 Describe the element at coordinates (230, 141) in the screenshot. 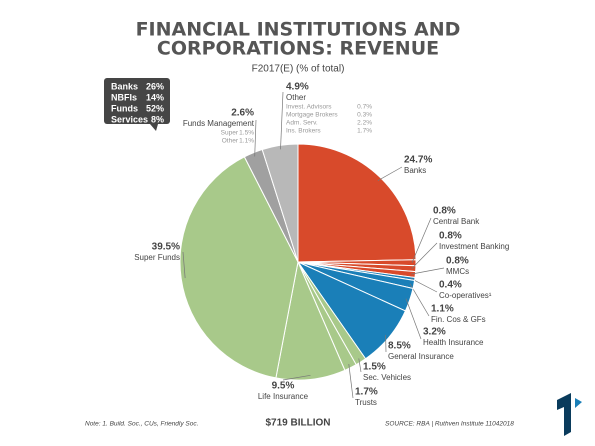

I see `detail-label: Other` at that location.